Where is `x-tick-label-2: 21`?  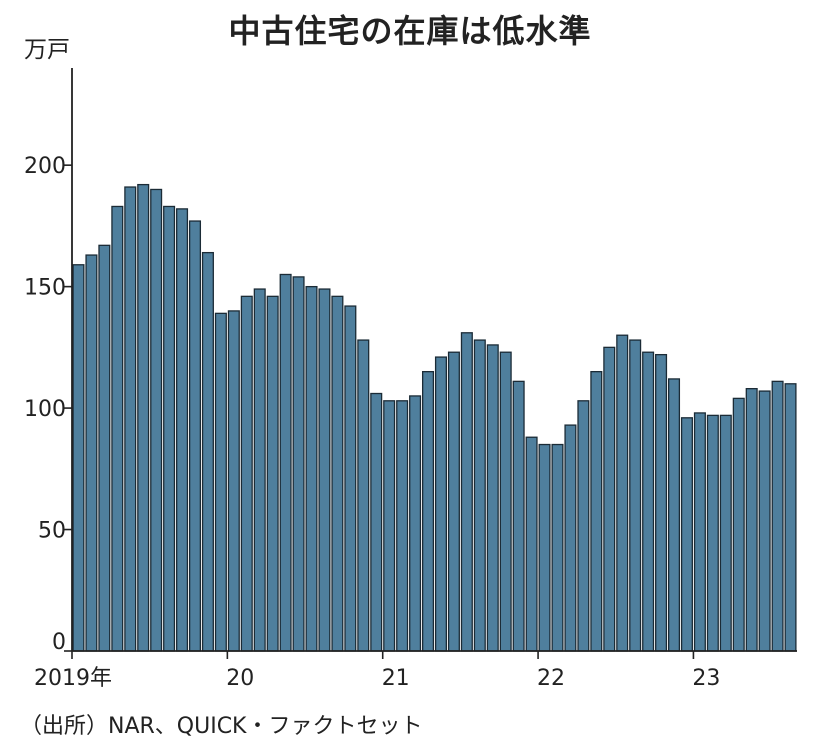 x-tick-label-2: 21 is located at coordinates (396, 678).